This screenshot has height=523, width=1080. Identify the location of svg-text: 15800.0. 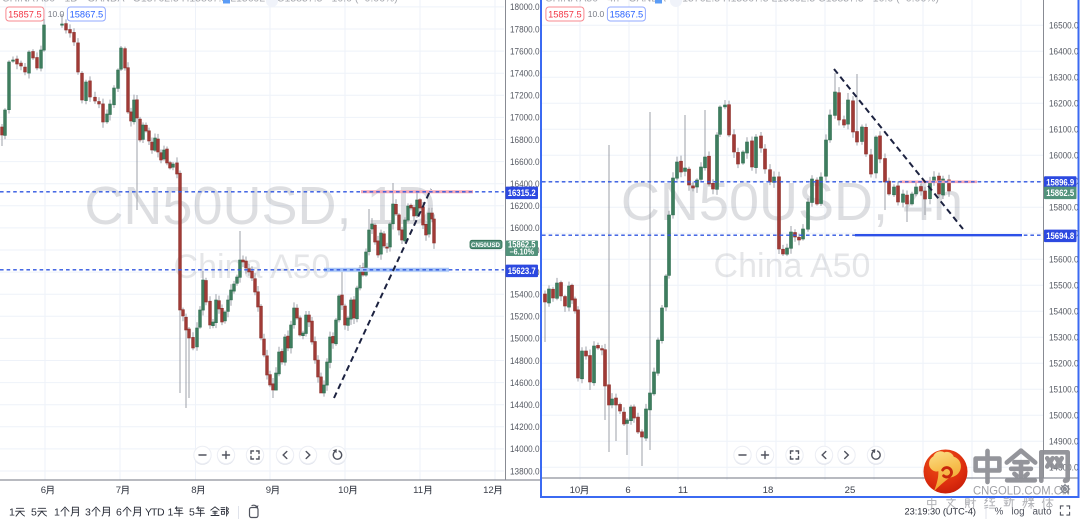
(1064, 208).